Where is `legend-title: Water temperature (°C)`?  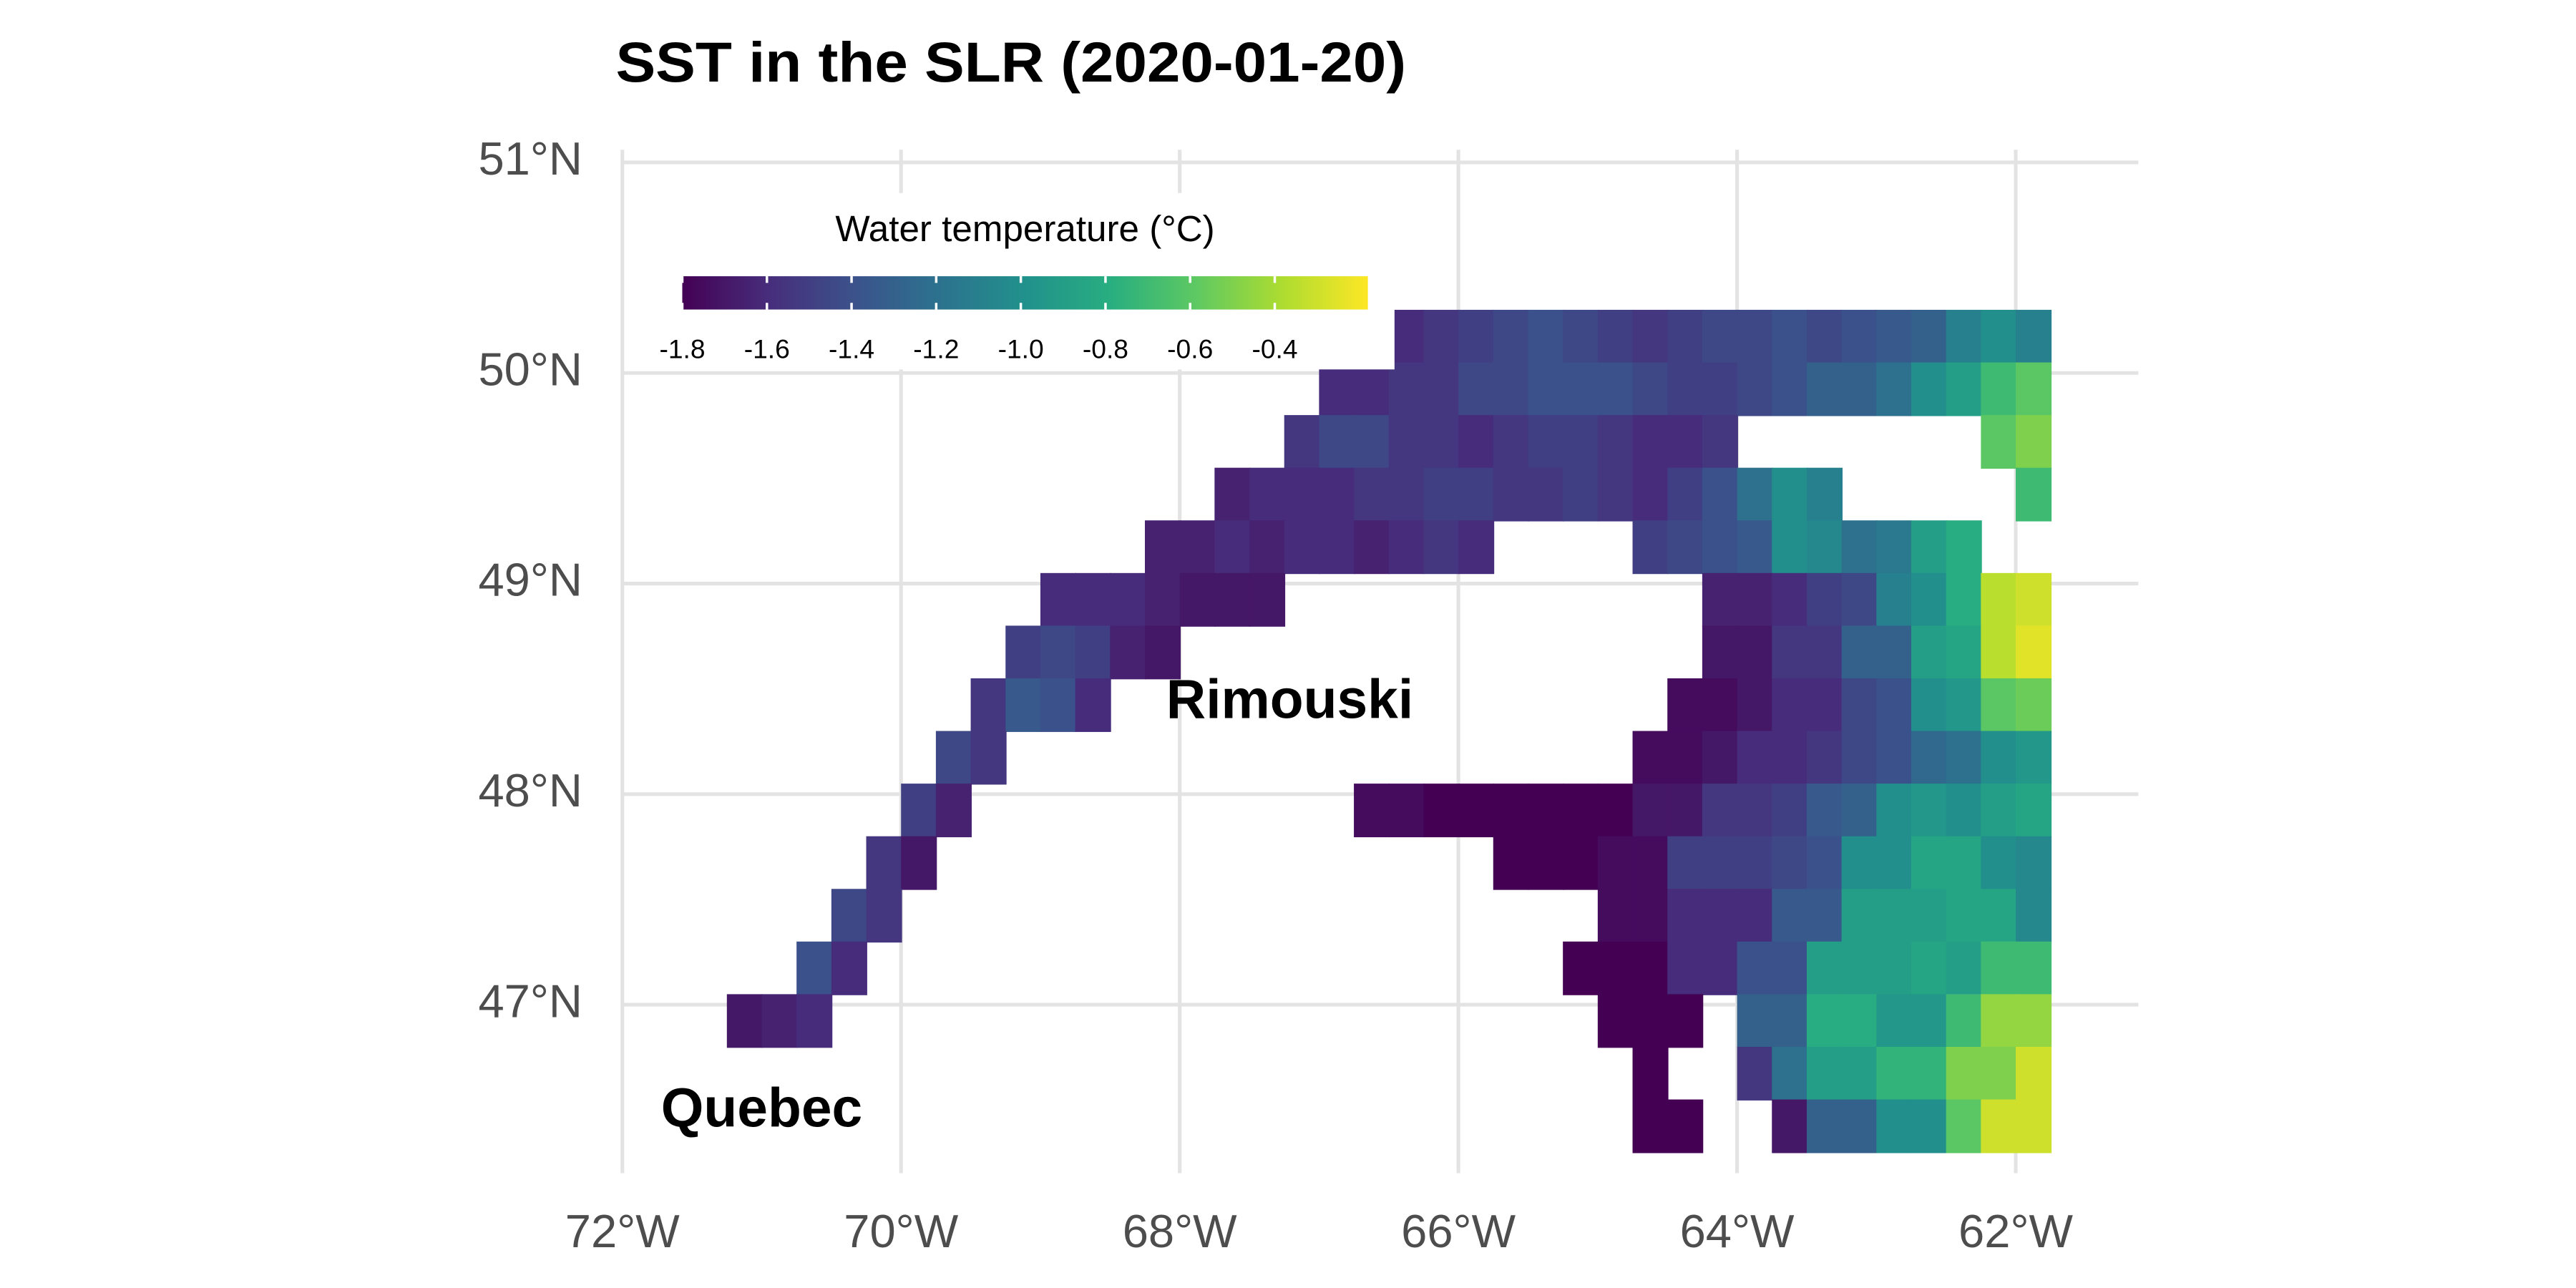
legend-title: Water temperature (°C) is located at coordinates (1024, 228).